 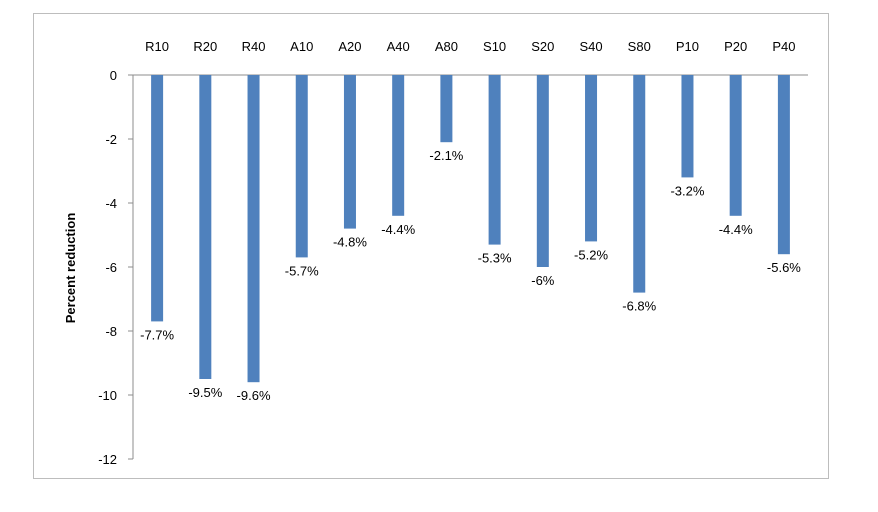 What do you see at coordinates (111, 331) in the screenshot?
I see `y-tick-label: -8` at bounding box center [111, 331].